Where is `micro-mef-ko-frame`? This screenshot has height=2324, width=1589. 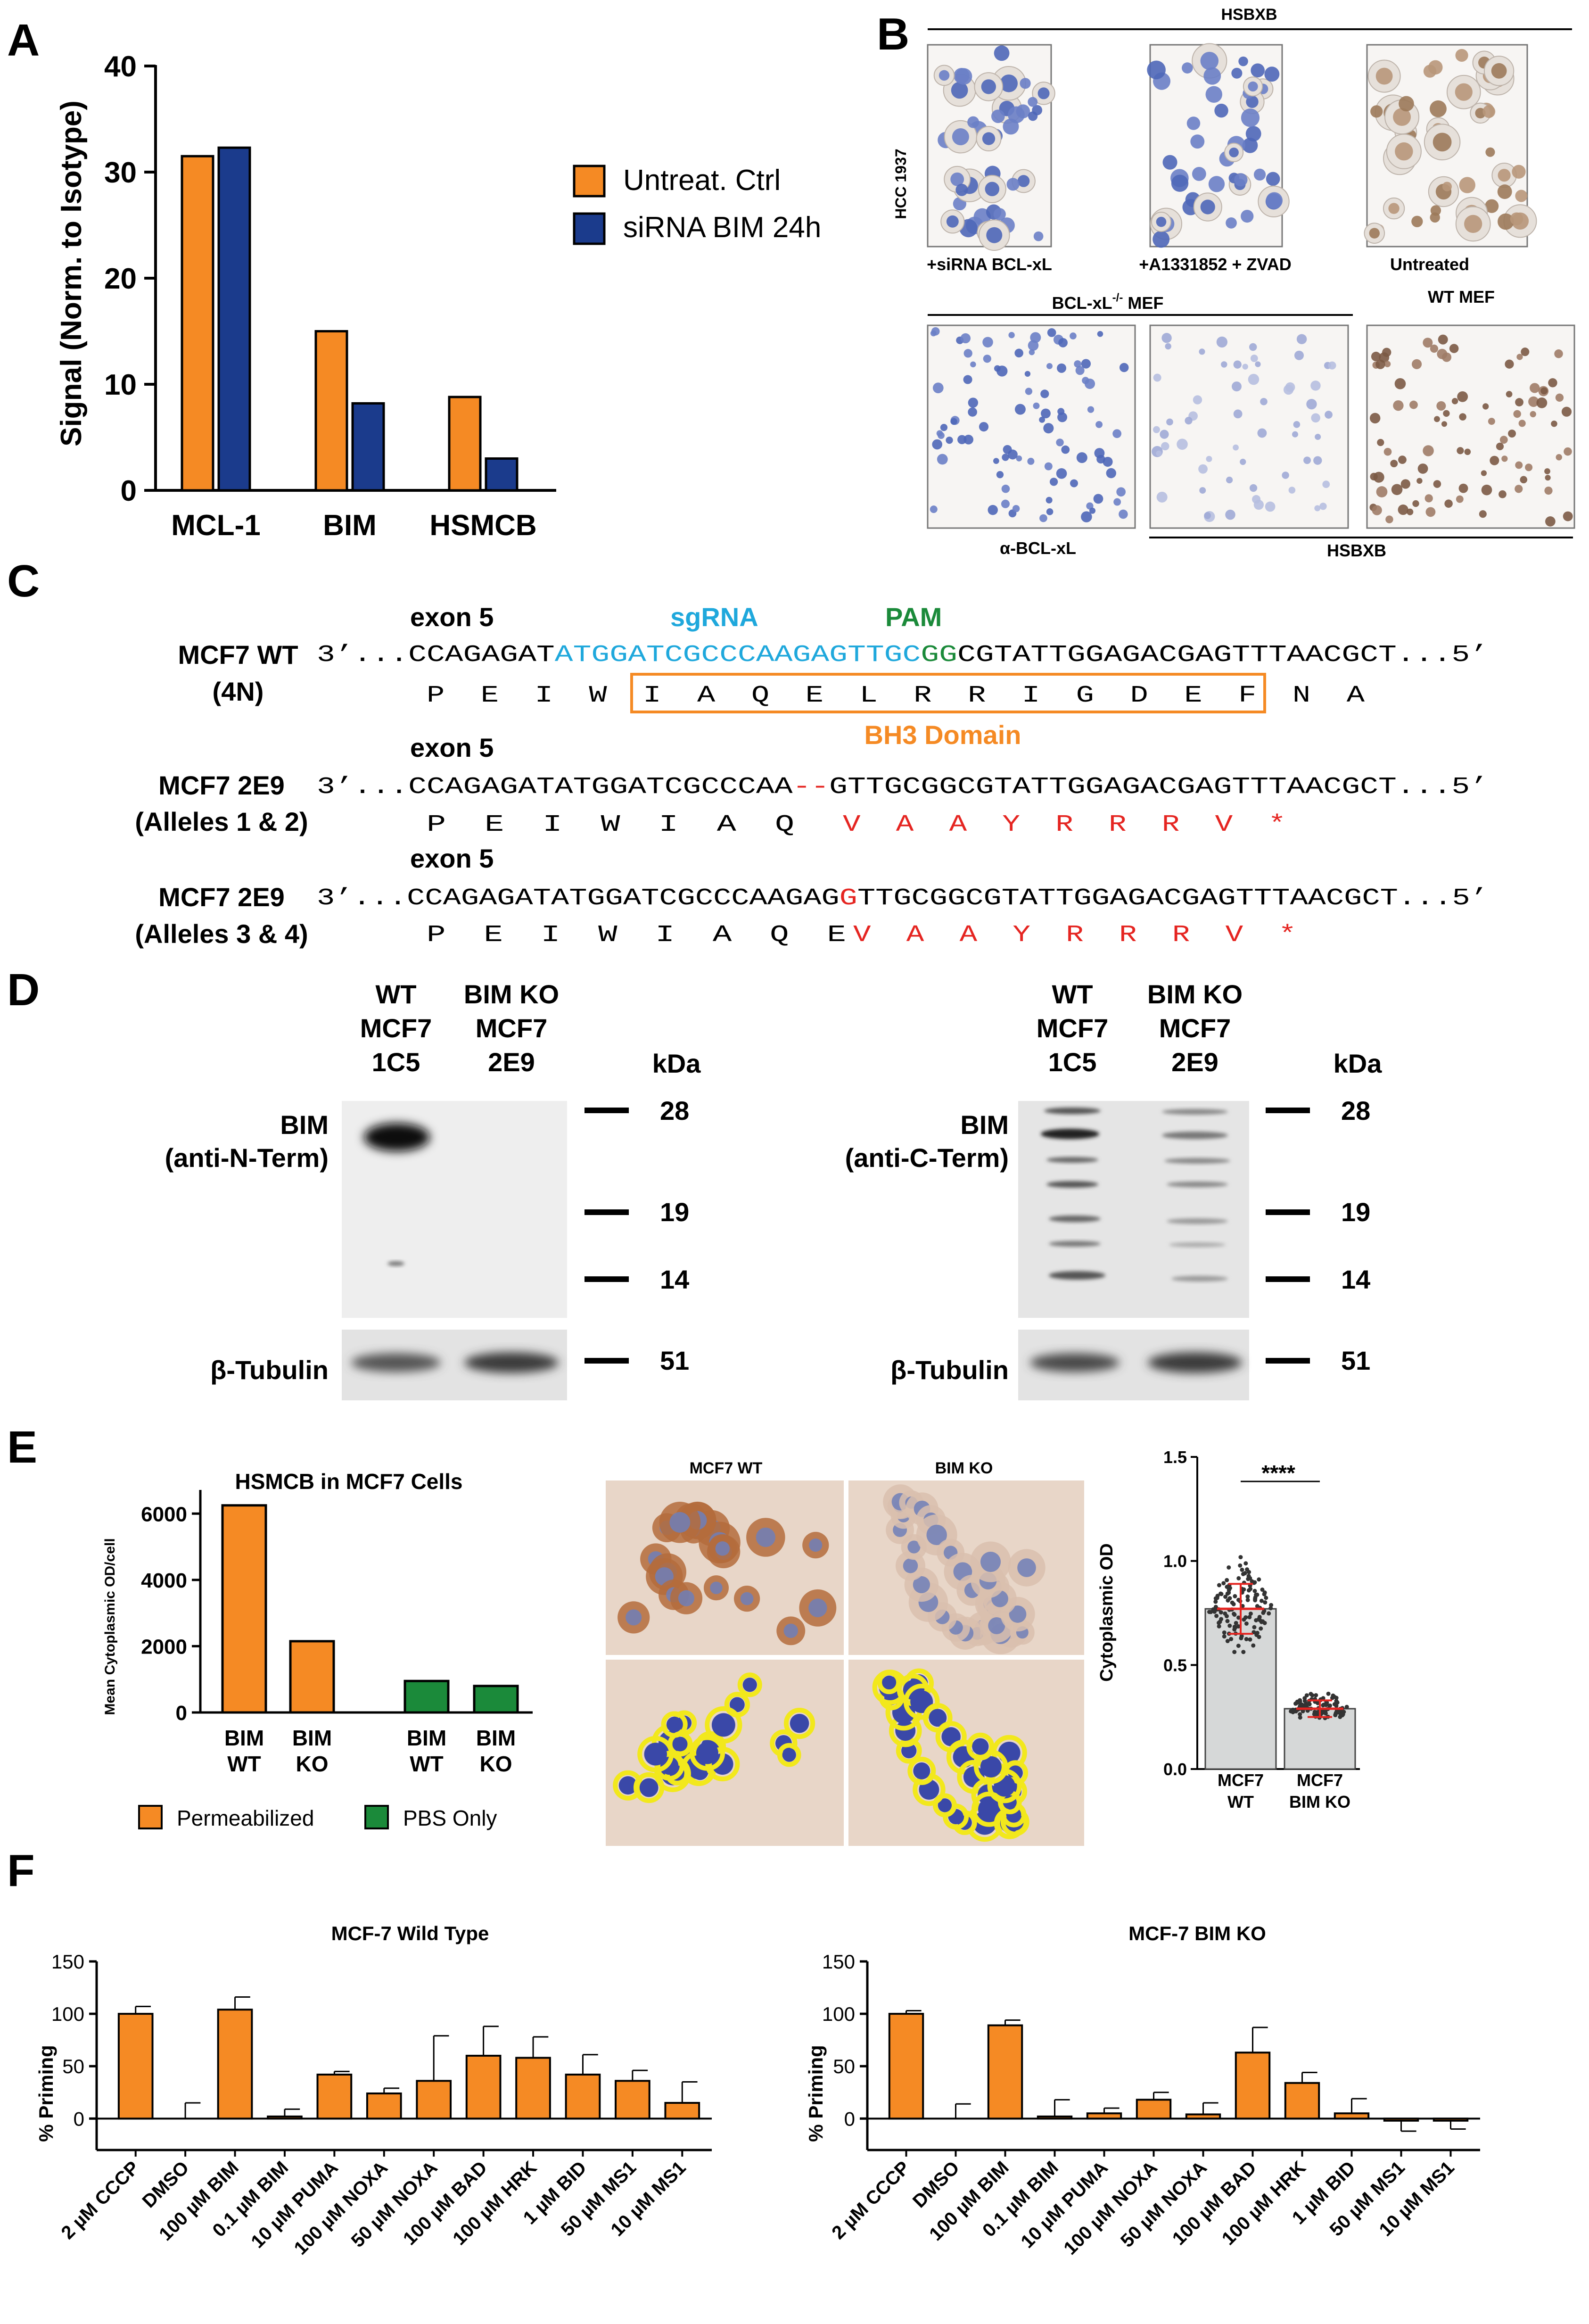
micro-mef-ko-frame is located at coordinates (1249, 426).